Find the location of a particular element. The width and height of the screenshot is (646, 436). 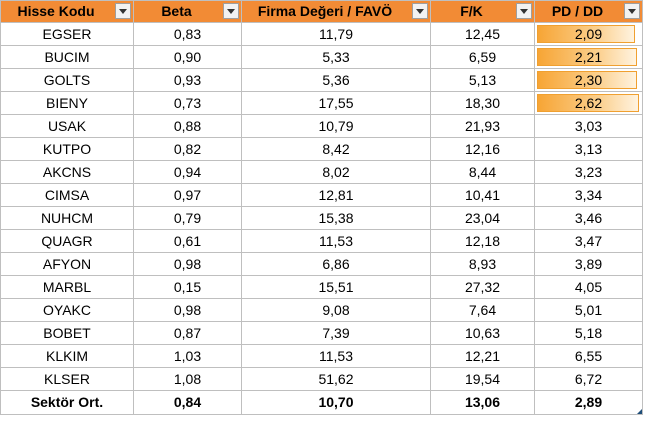

cell-pd: 2,09 is located at coordinates (588, 34).